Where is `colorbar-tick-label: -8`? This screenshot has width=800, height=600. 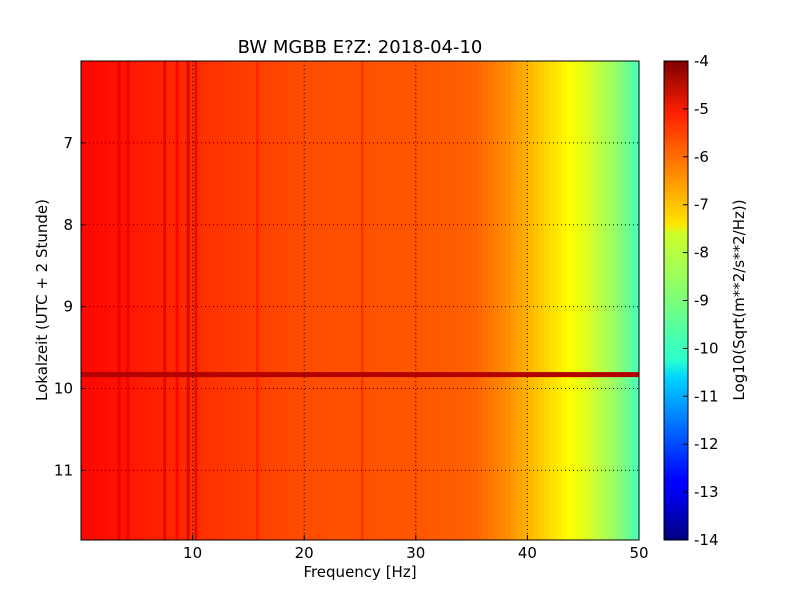
colorbar-tick-label: -8 is located at coordinates (701, 253).